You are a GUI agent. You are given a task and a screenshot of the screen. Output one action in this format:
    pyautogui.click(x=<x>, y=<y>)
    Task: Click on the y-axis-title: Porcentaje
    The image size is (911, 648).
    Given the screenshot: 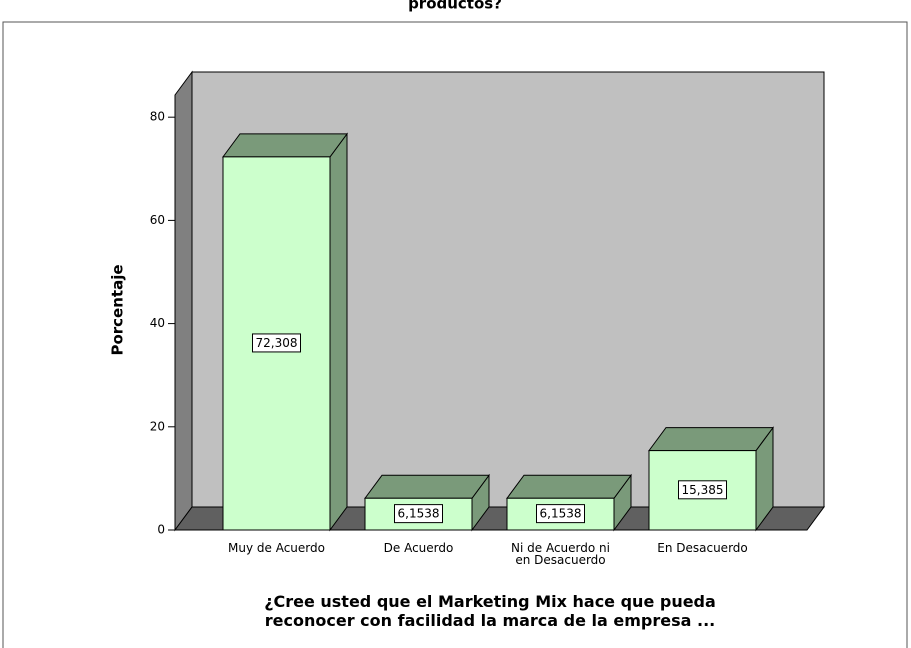 What is the action you would take?
    pyautogui.click(x=118, y=309)
    